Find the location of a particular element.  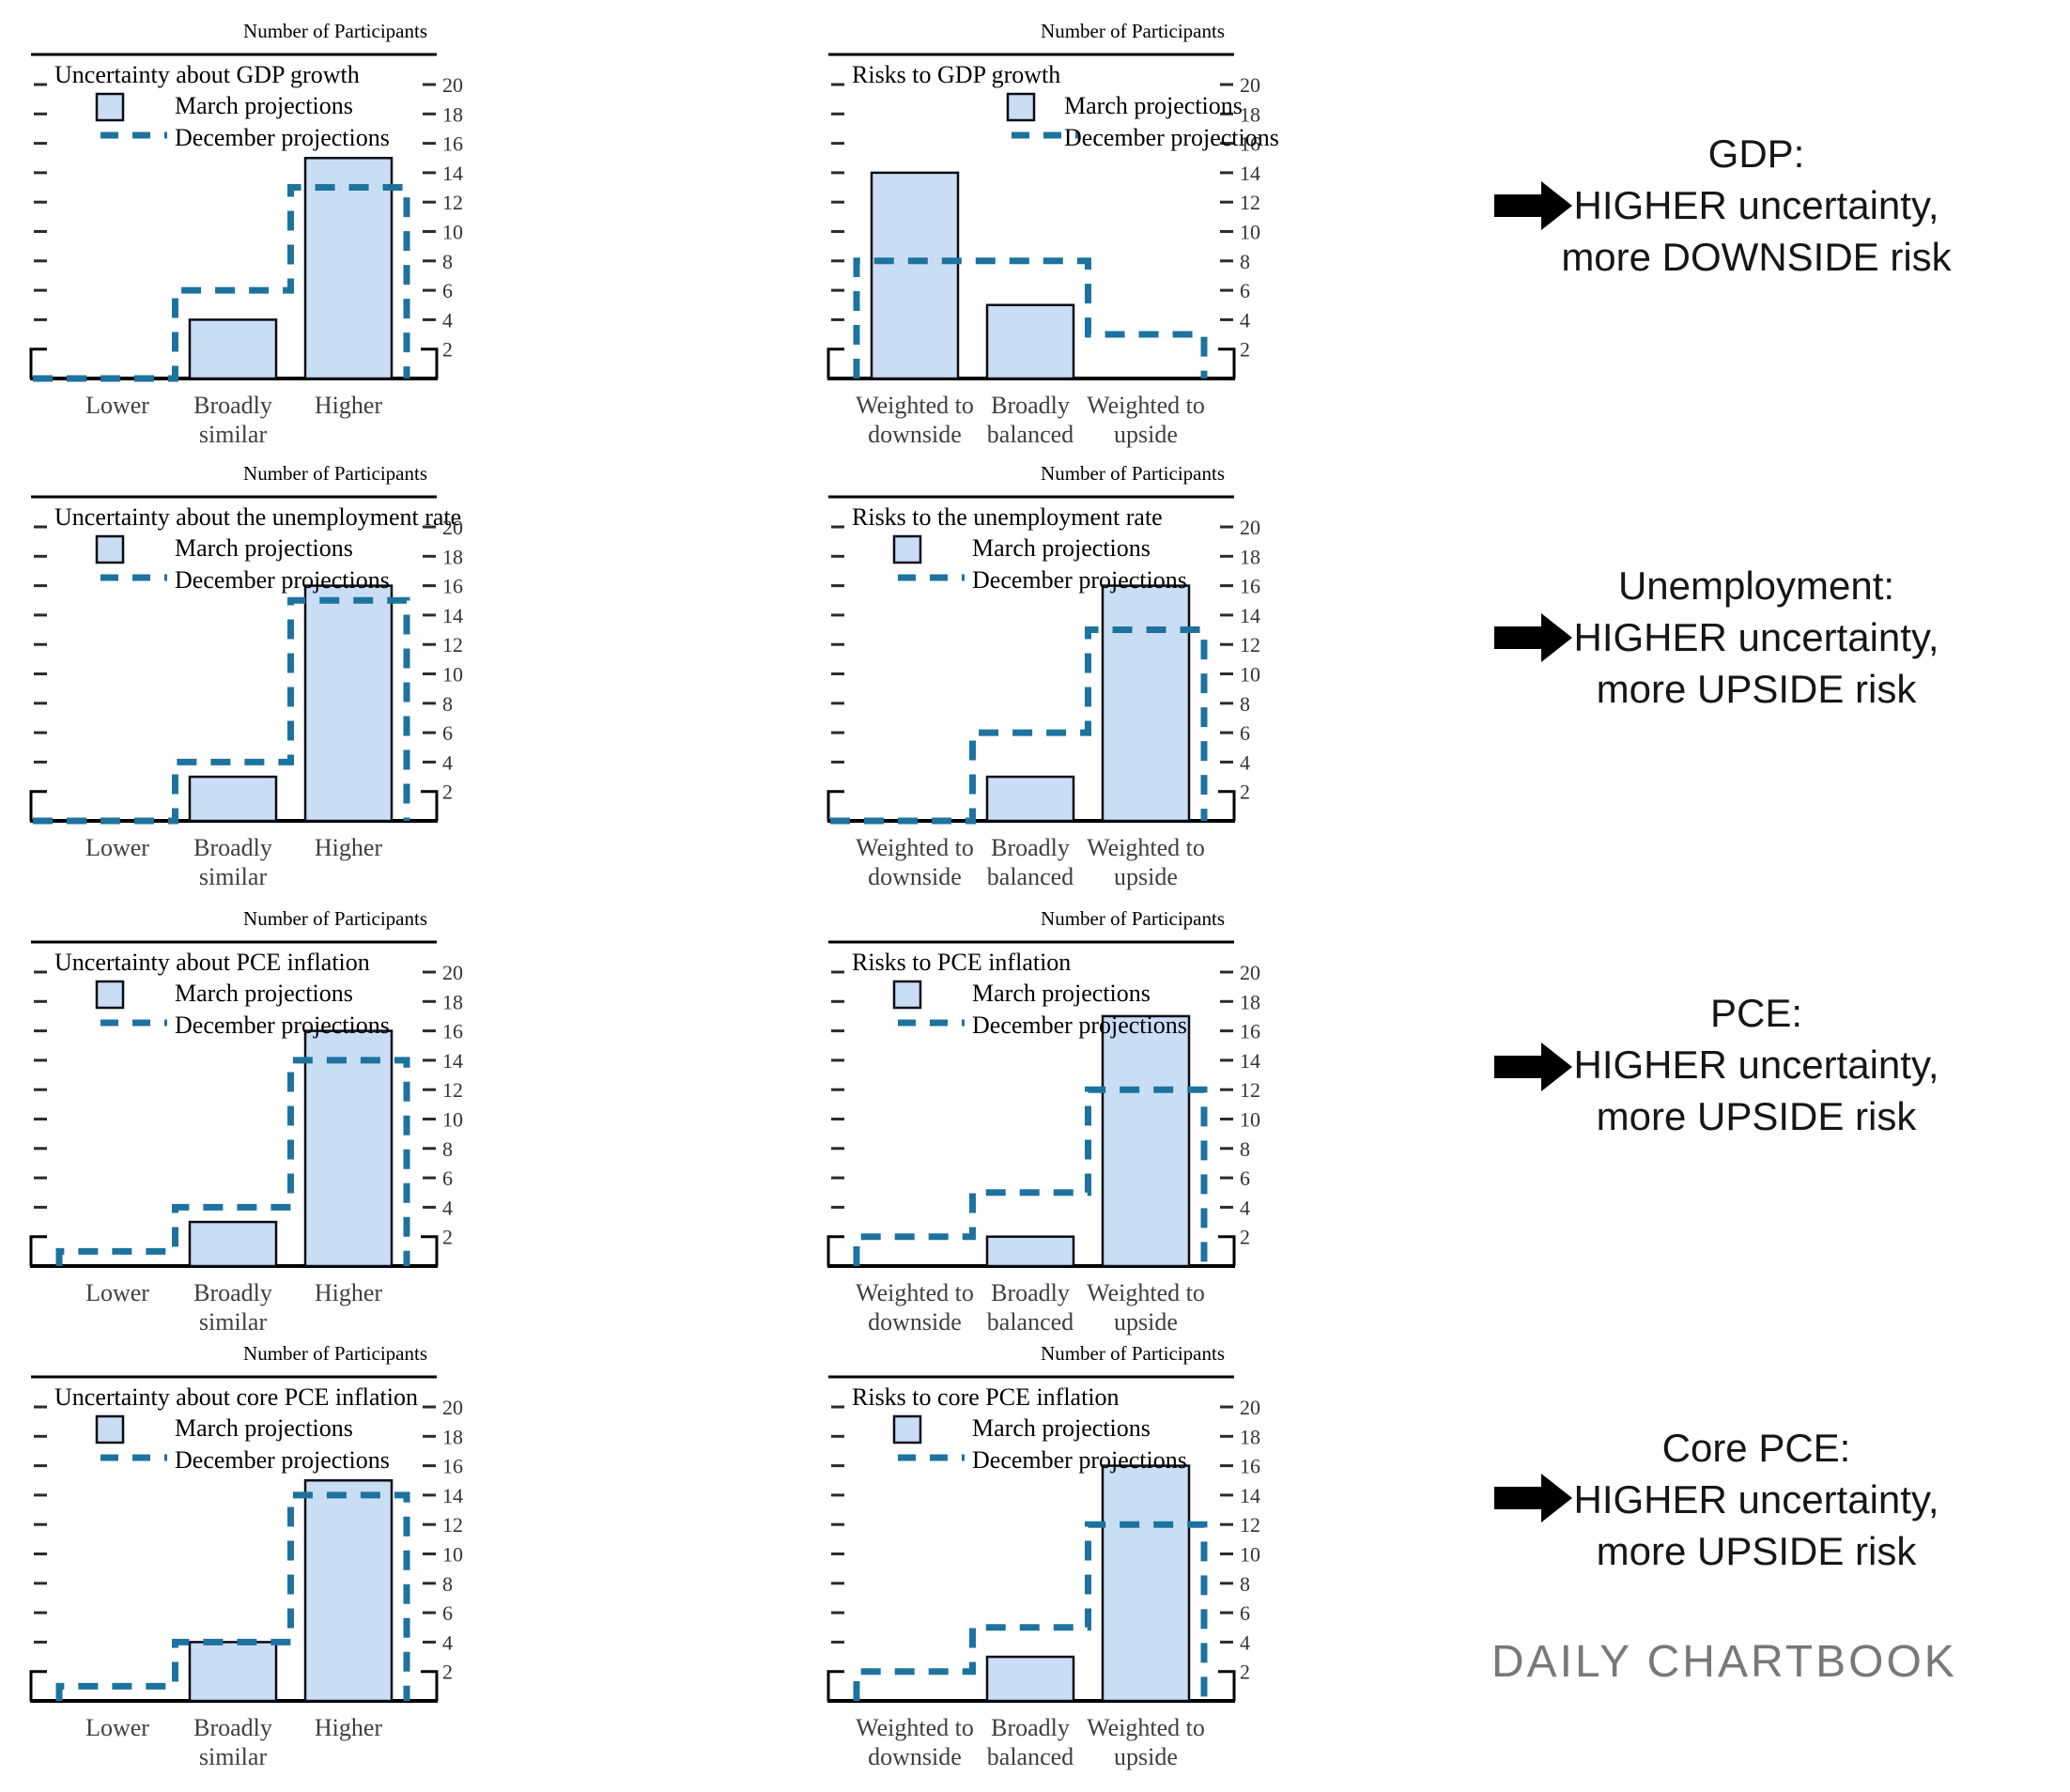

right-arrow-icon is located at coordinates (1533, 205).